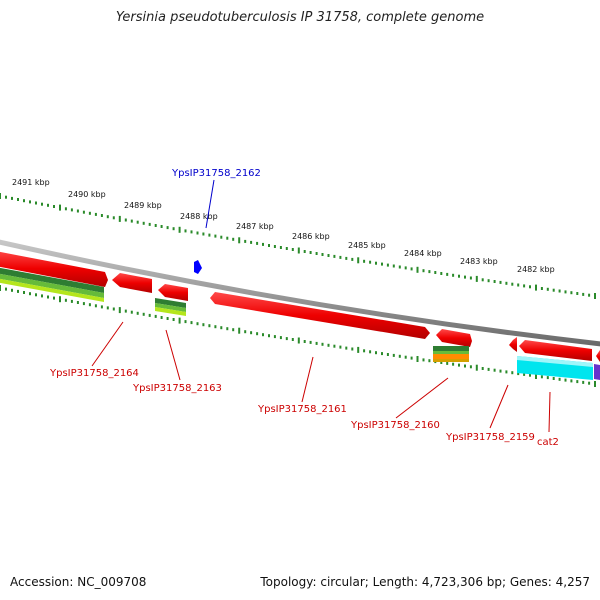 This screenshot has height=600, width=600. What do you see at coordinates (94, 350) in the screenshot?
I see `gene-label-2164: YpsIP31758_2164` at bounding box center [94, 350].